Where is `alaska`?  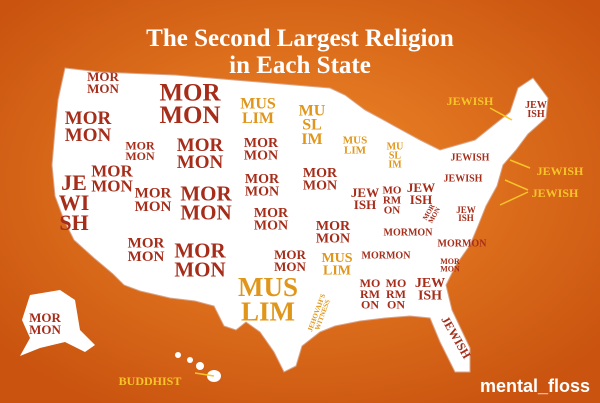
alaska is located at coordinates (57, 323).